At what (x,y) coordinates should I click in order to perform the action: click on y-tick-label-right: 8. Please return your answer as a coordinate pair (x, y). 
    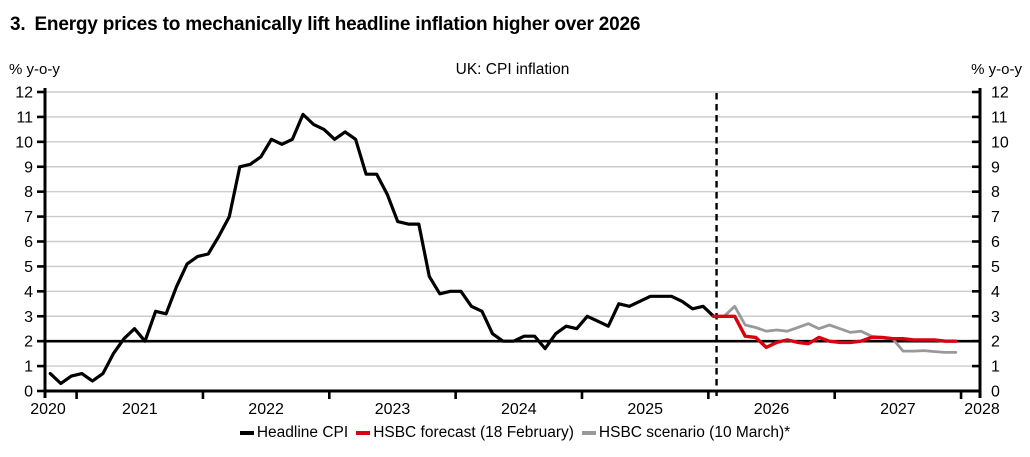
    Looking at the image, I should click on (995, 192).